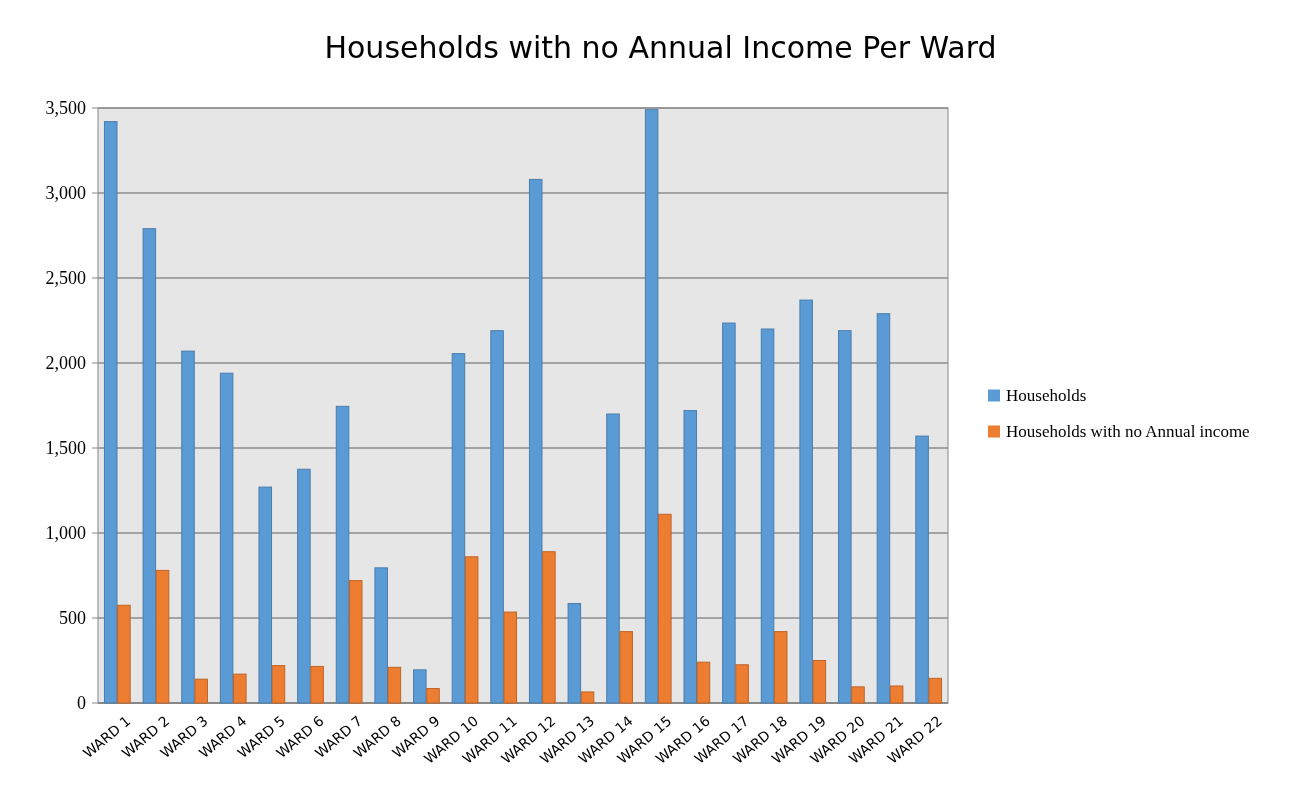  Describe the element at coordinates (65, 108) in the screenshot. I see `y-tick-label: 3,500` at that location.